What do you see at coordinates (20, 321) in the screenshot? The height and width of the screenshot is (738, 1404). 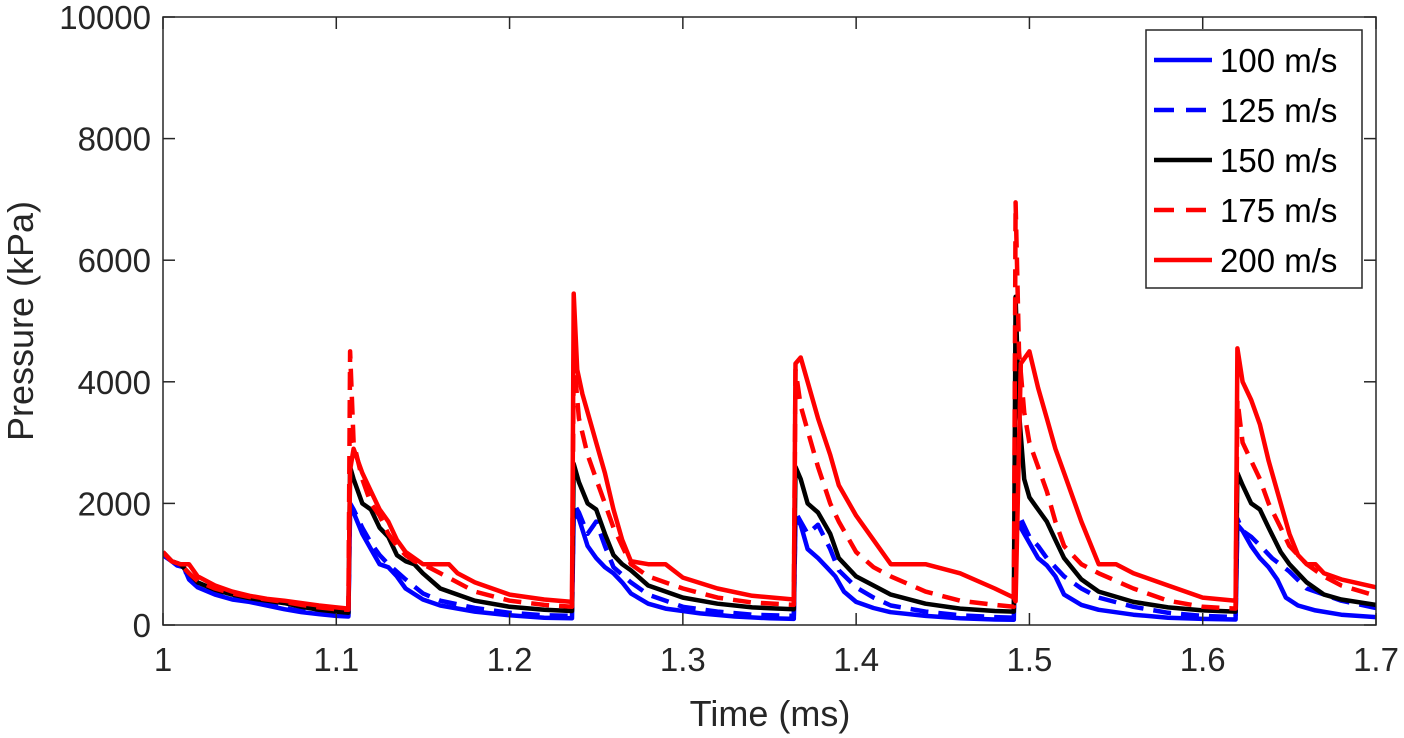 I see `y-axis-title: Pressure (kPa)` at bounding box center [20, 321].